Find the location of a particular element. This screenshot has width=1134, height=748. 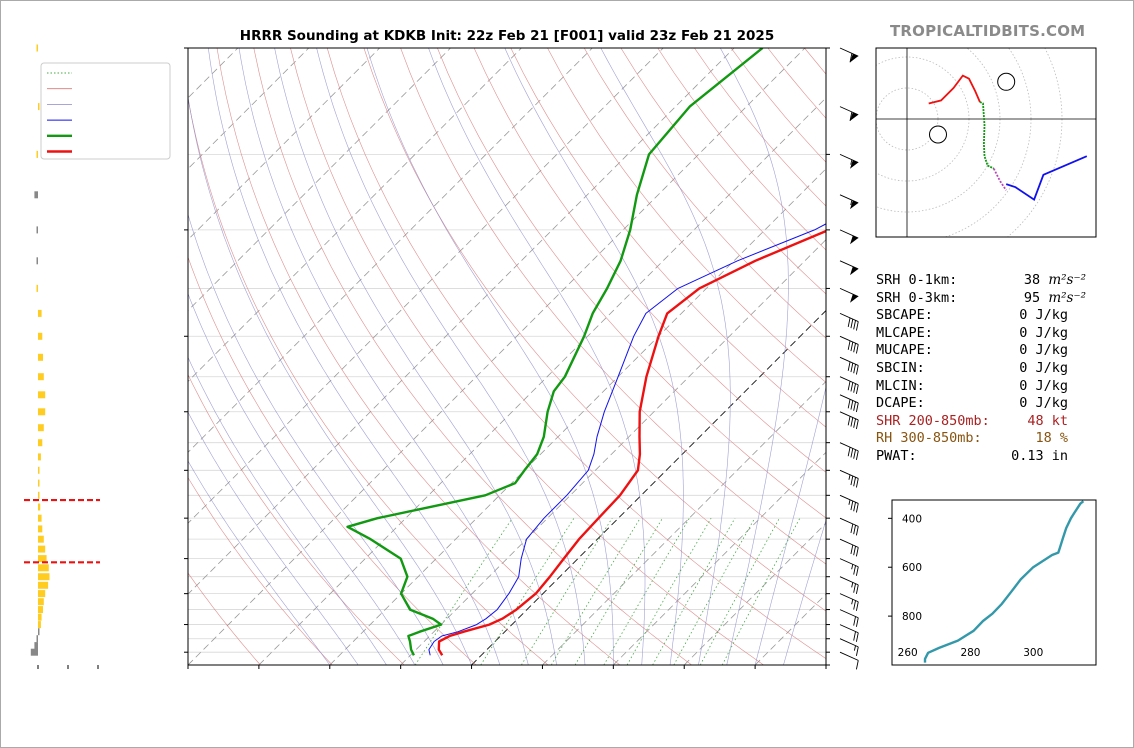

stat-row: MLCIN: 0 J/kg is located at coordinates (986, 387).